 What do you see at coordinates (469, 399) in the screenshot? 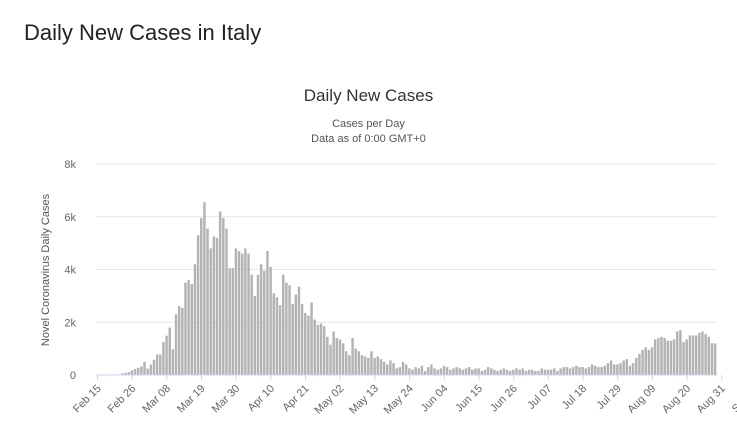
I see `x-tick-label: Jun 15` at bounding box center [469, 399].